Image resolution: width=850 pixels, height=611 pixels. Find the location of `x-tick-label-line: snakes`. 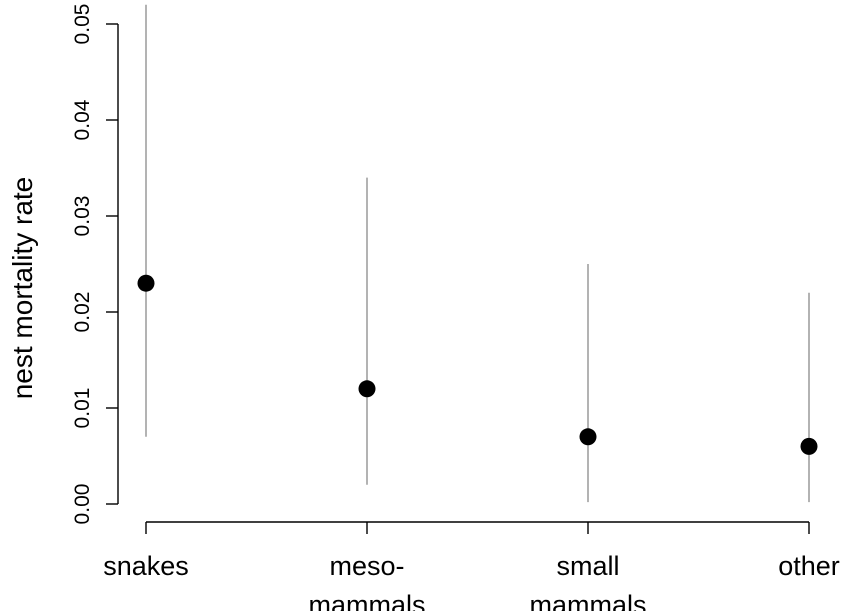

x-tick-label-line: snakes is located at coordinates (146, 566).